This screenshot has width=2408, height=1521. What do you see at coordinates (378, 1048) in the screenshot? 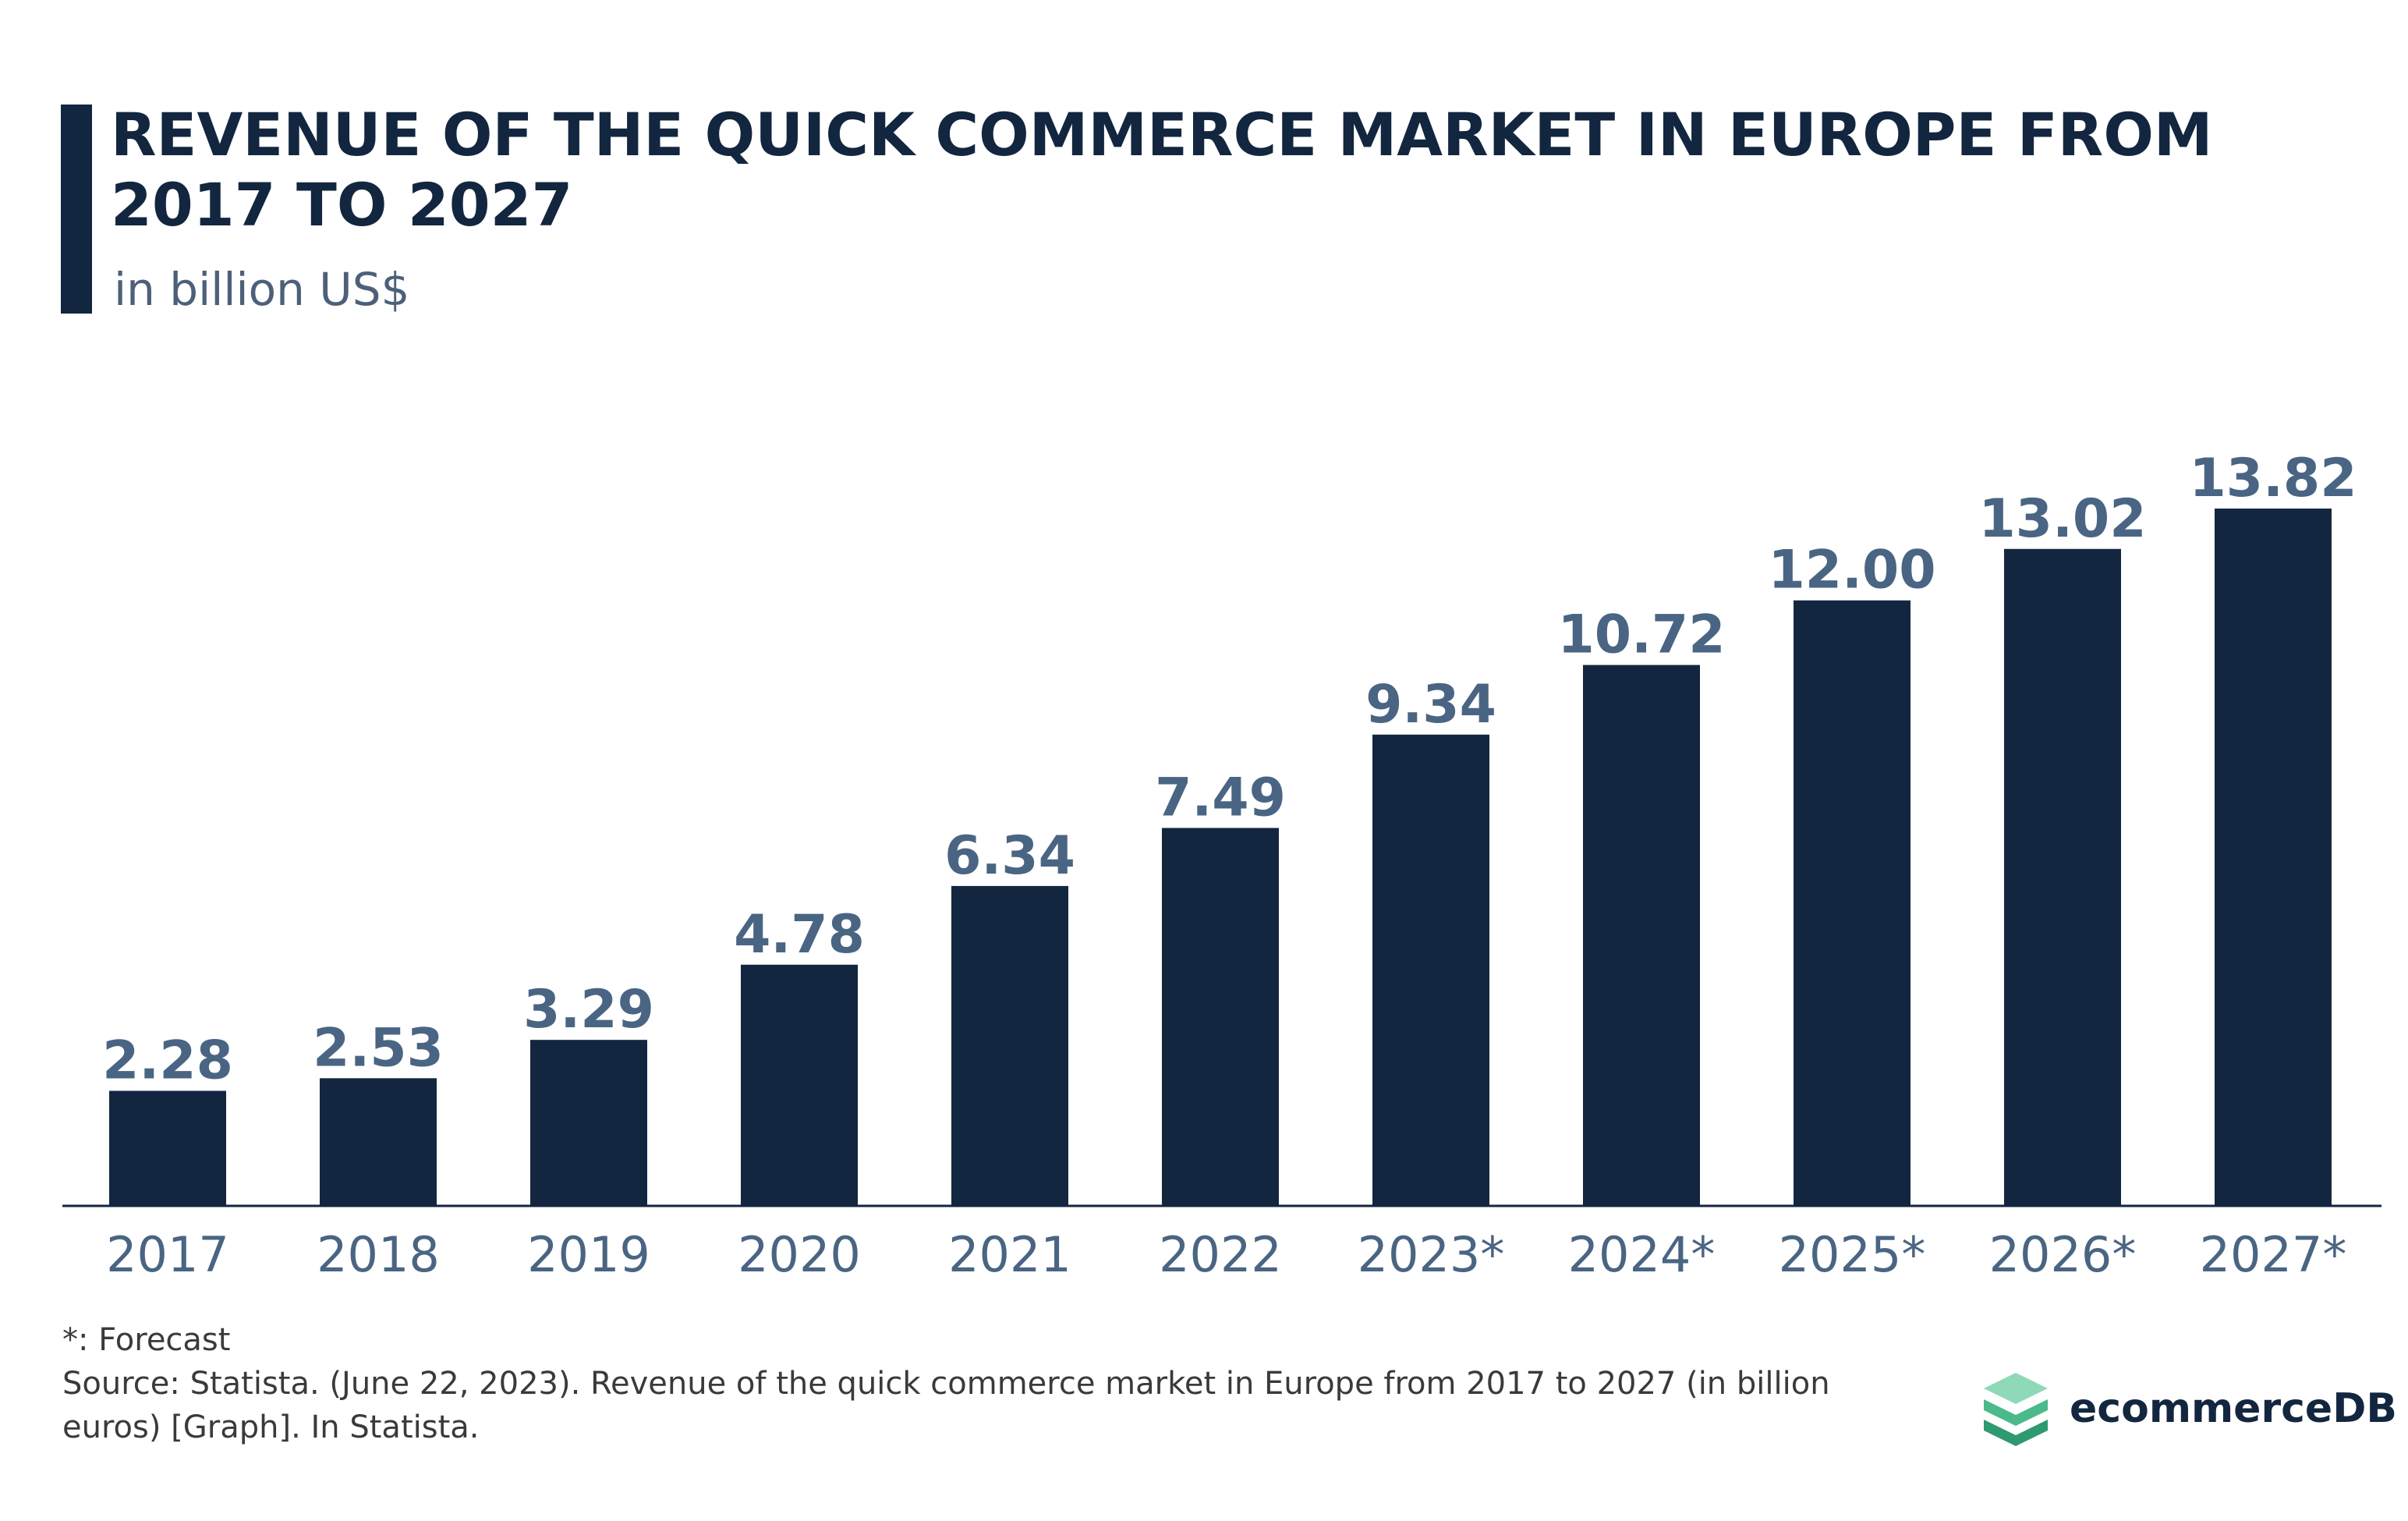
I see `value-label: 2.53` at bounding box center [378, 1048].